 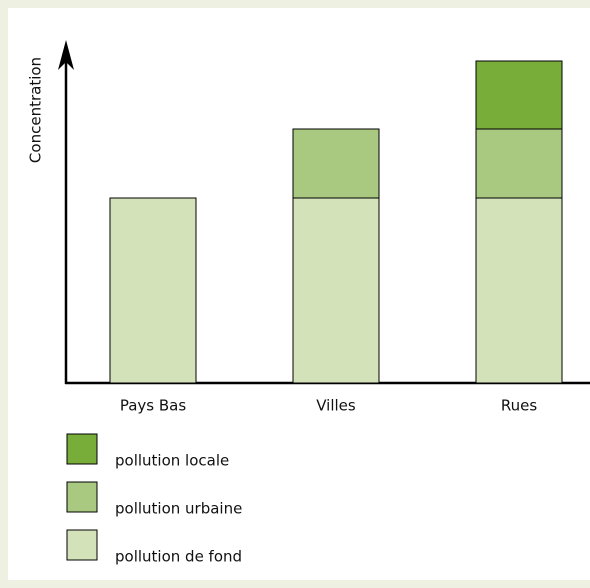 What do you see at coordinates (36, 110) in the screenshot?
I see `y-axis-label: Concentration` at bounding box center [36, 110].